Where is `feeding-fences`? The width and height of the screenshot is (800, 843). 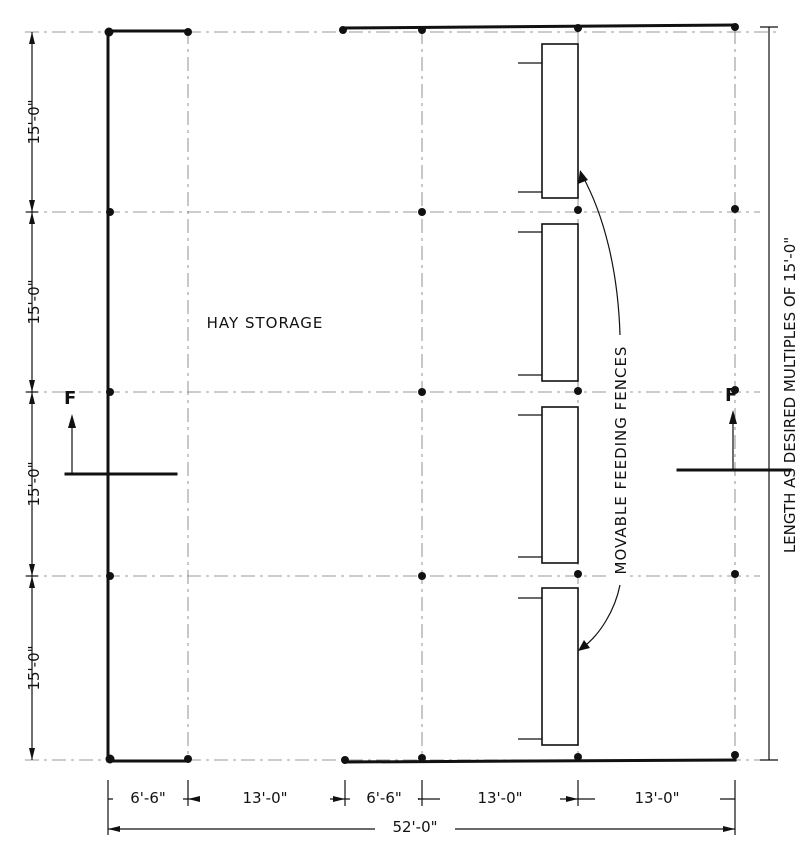 feeding-fences is located at coordinates (548, 394).